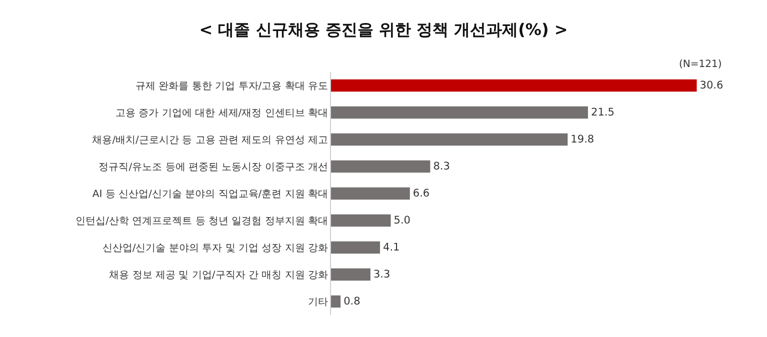  What do you see at coordinates (712, 85) in the screenshot?
I see `data-label: 30.6` at bounding box center [712, 85].